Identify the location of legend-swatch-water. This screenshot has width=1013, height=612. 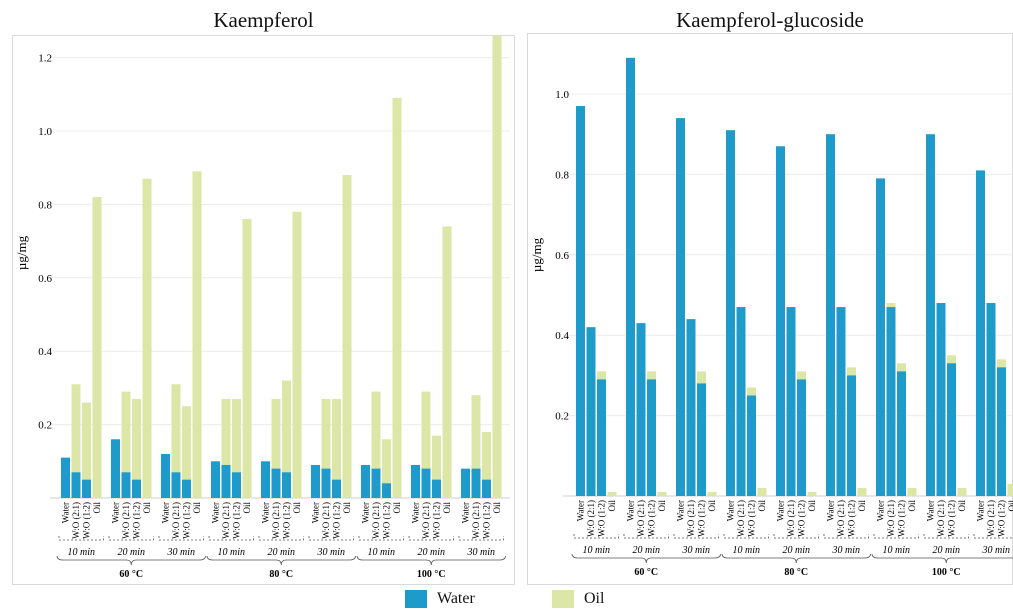
(416, 599).